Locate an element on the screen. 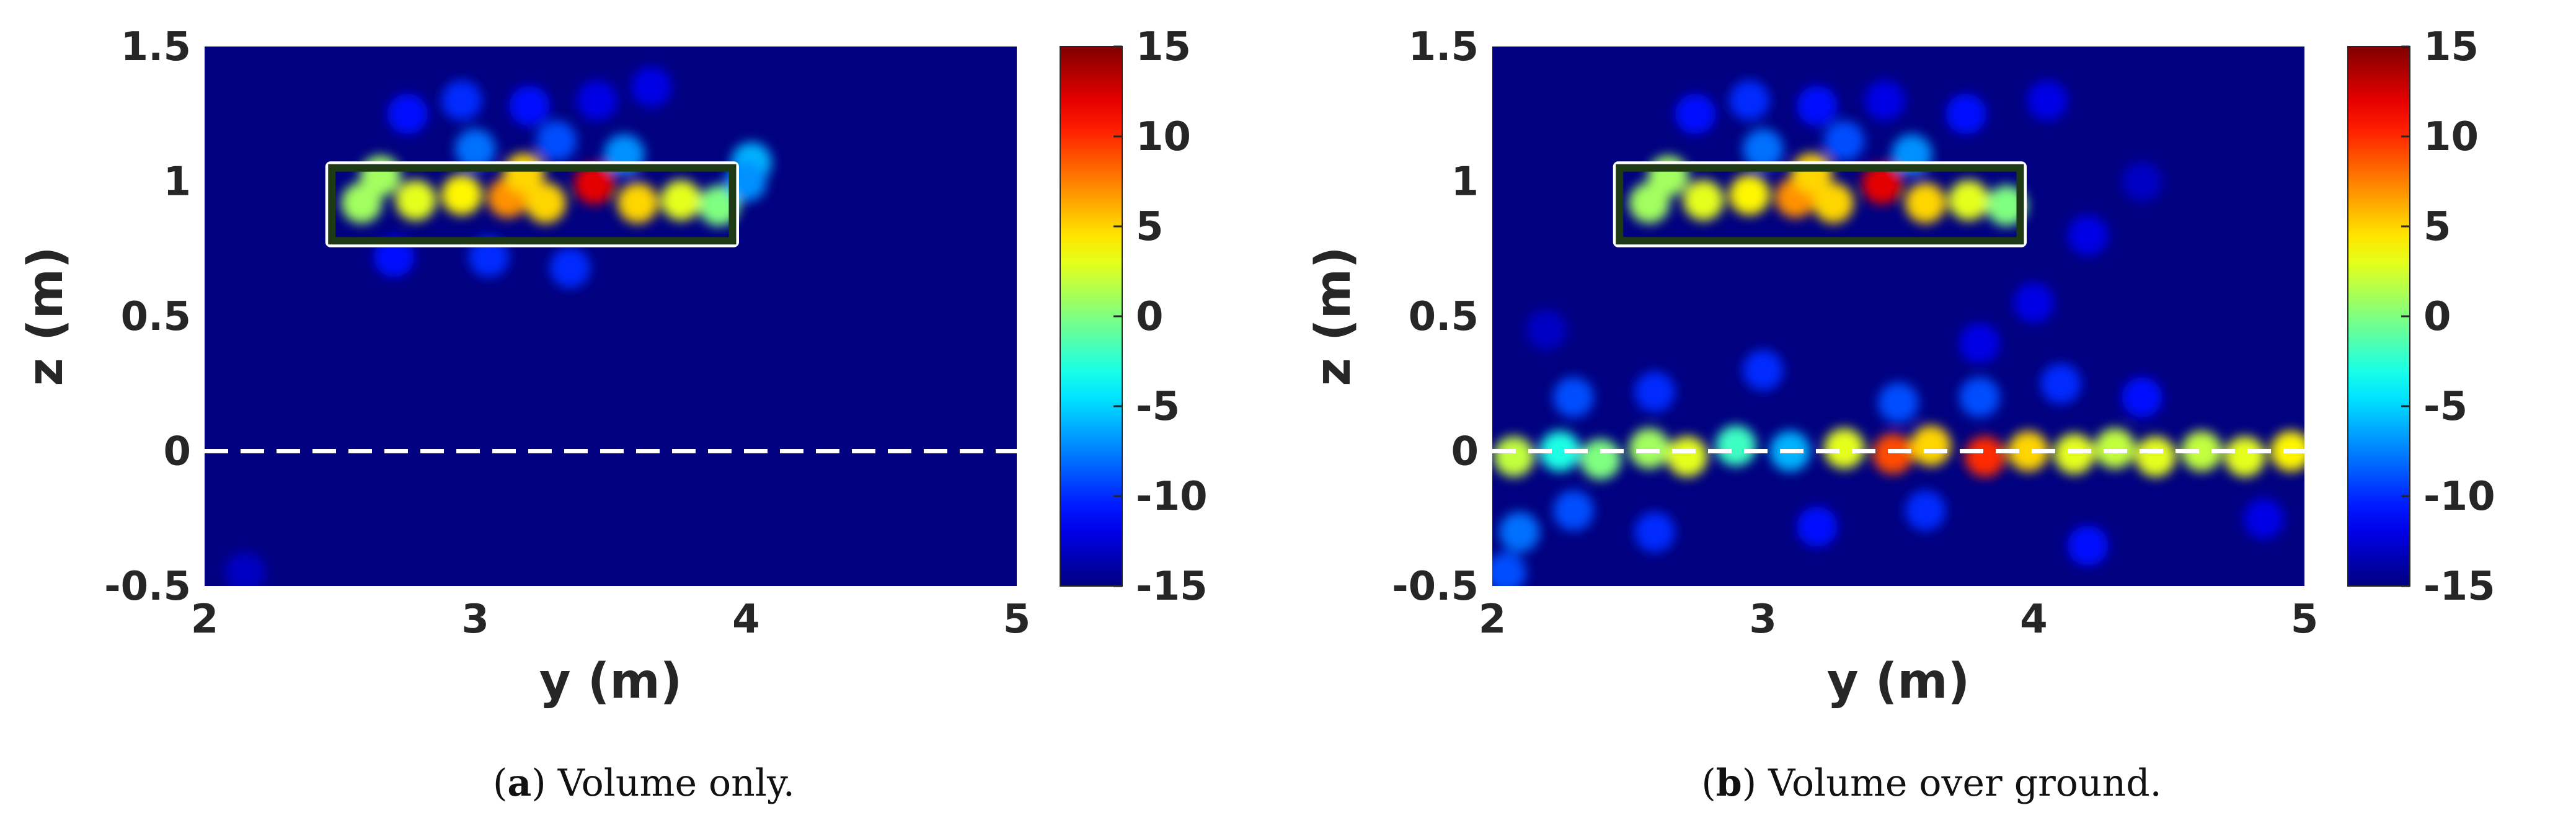 The height and width of the screenshot is (831, 2576). target-box-outline is located at coordinates (1820, 204).